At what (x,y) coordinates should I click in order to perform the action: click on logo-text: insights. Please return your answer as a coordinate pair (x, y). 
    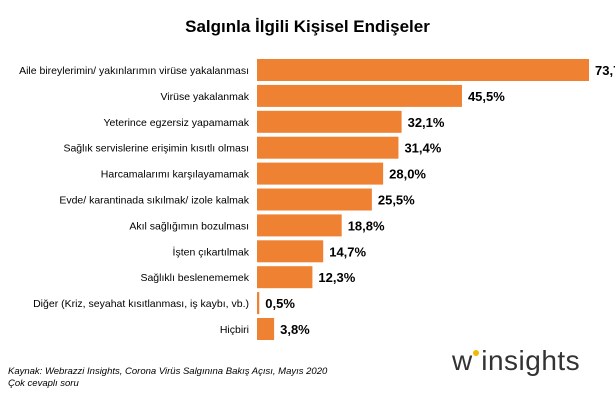
    Looking at the image, I should click on (531, 360).